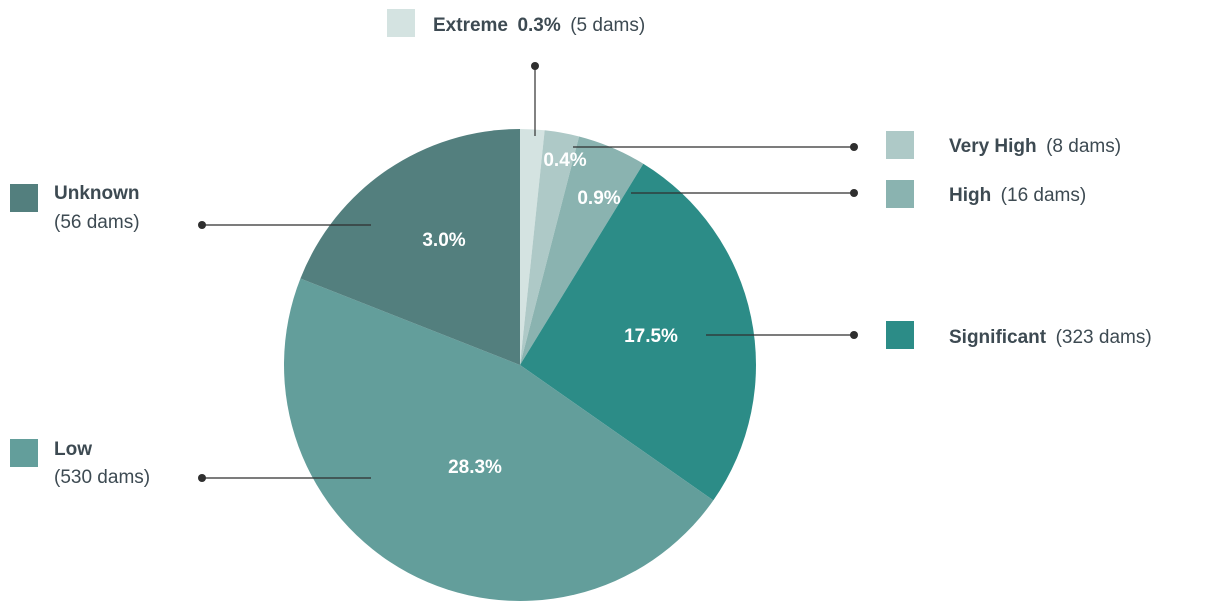 The width and height of the screenshot is (1211, 603). What do you see at coordinates (202, 478) in the screenshot?
I see `leader-dot-low` at bounding box center [202, 478].